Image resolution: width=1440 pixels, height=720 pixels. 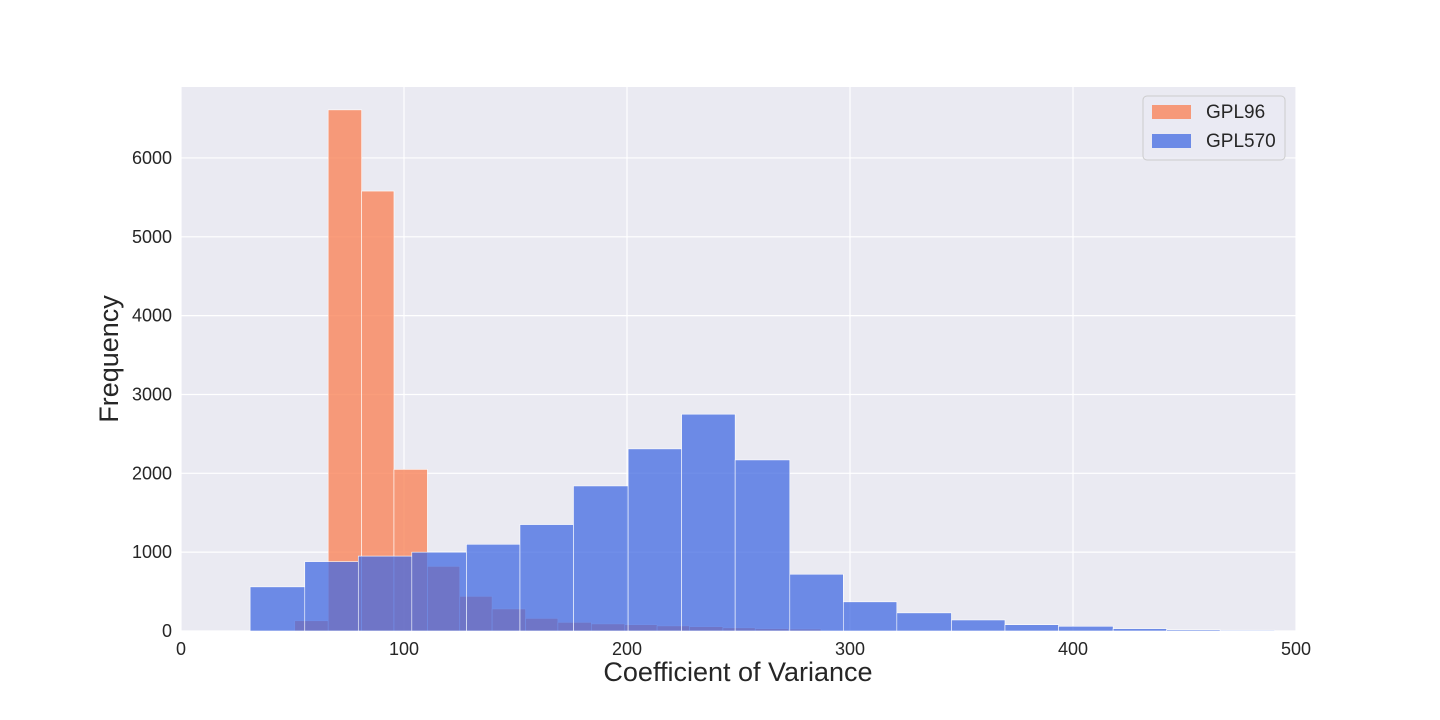 What do you see at coordinates (1296, 649) in the screenshot?
I see `x-tick-label: 500` at bounding box center [1296, 649].